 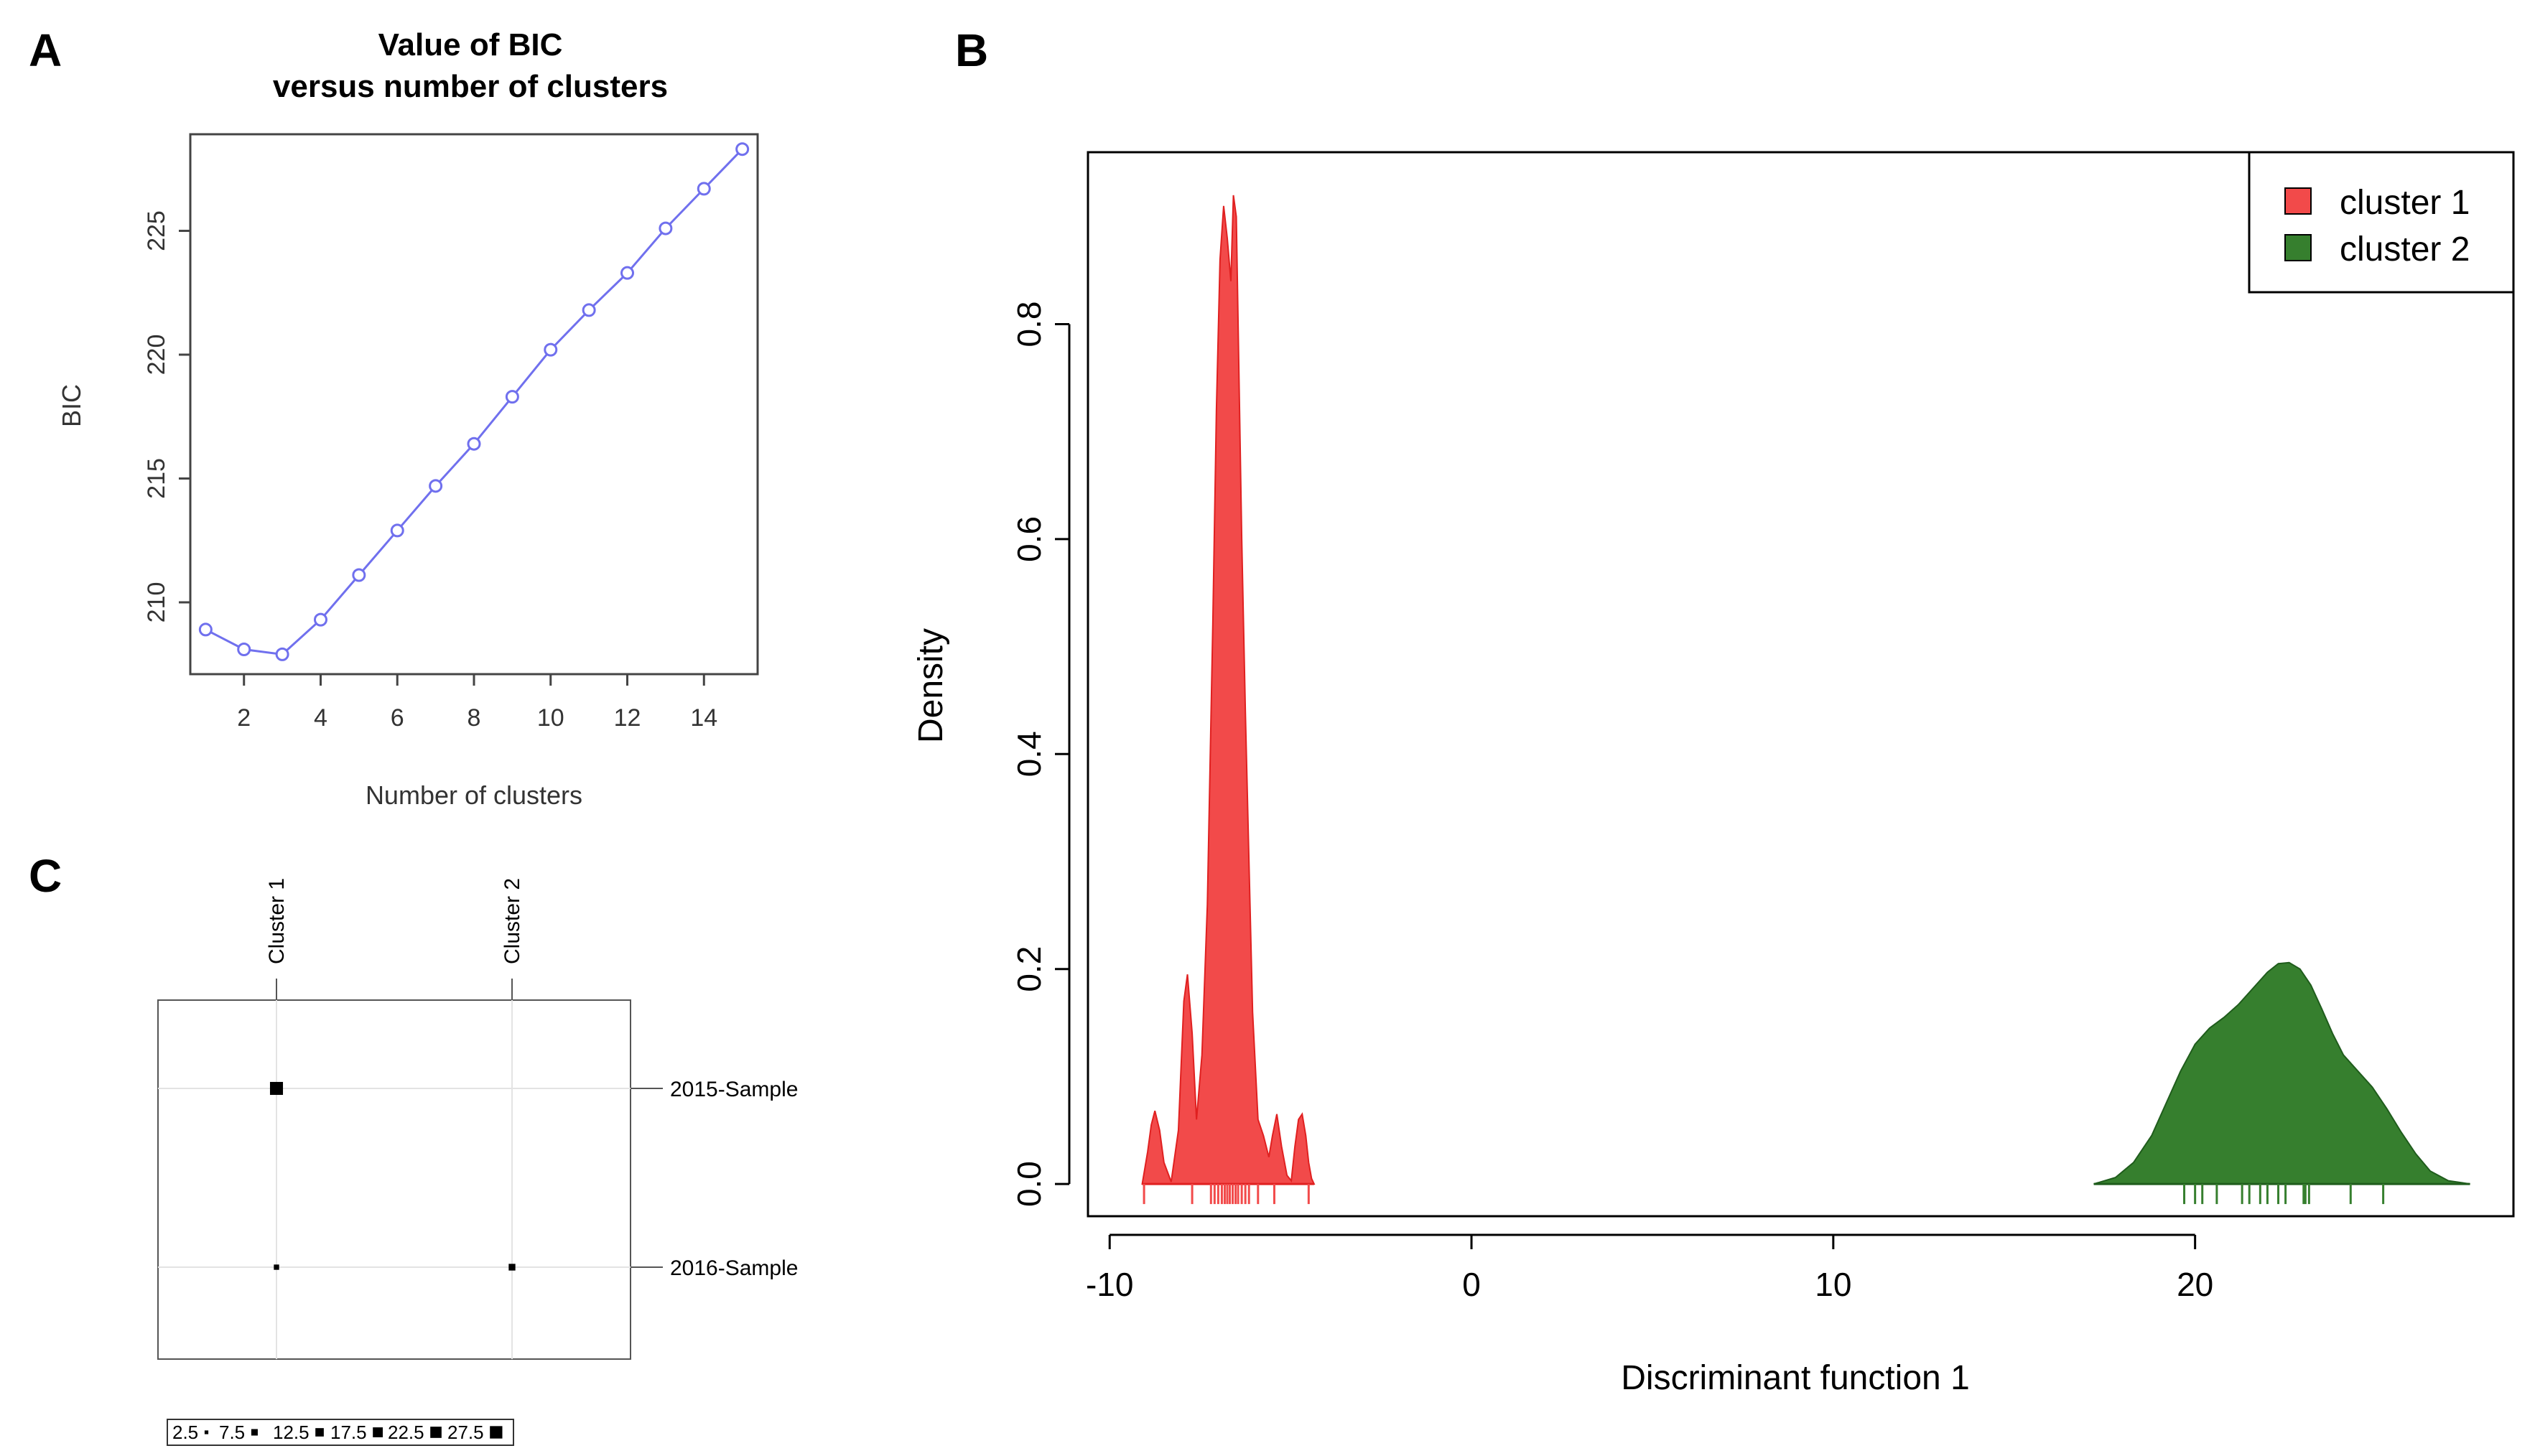 I want to click on table-frame, so click(x=394, y=1179).